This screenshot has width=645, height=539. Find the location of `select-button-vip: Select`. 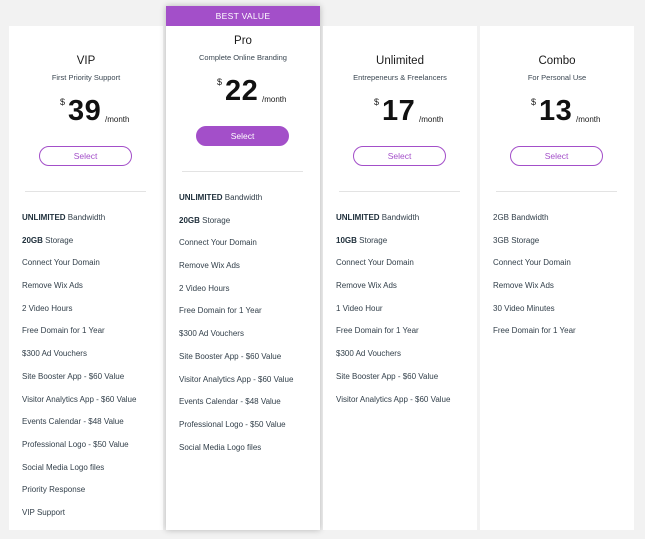

select-button-vip: Select is located at coordinates (85, 156).